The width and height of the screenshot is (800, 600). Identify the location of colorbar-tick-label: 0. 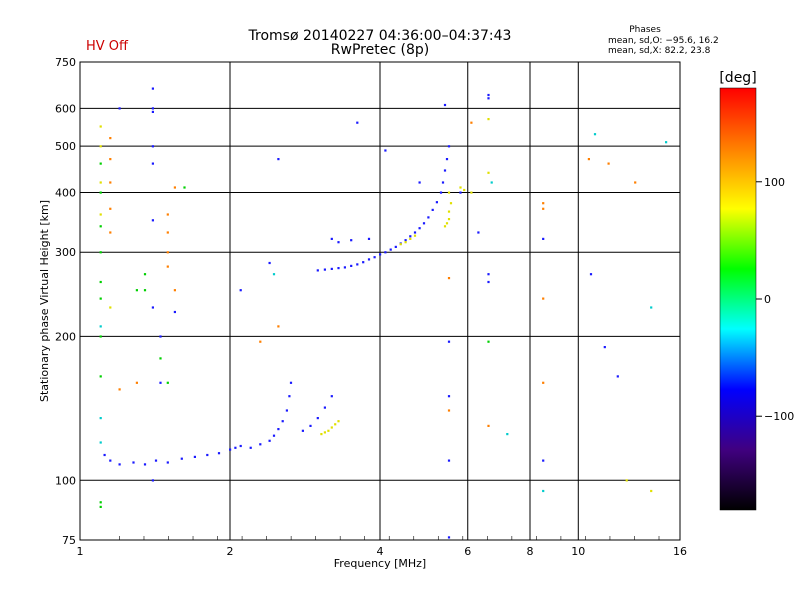
(767, 299).